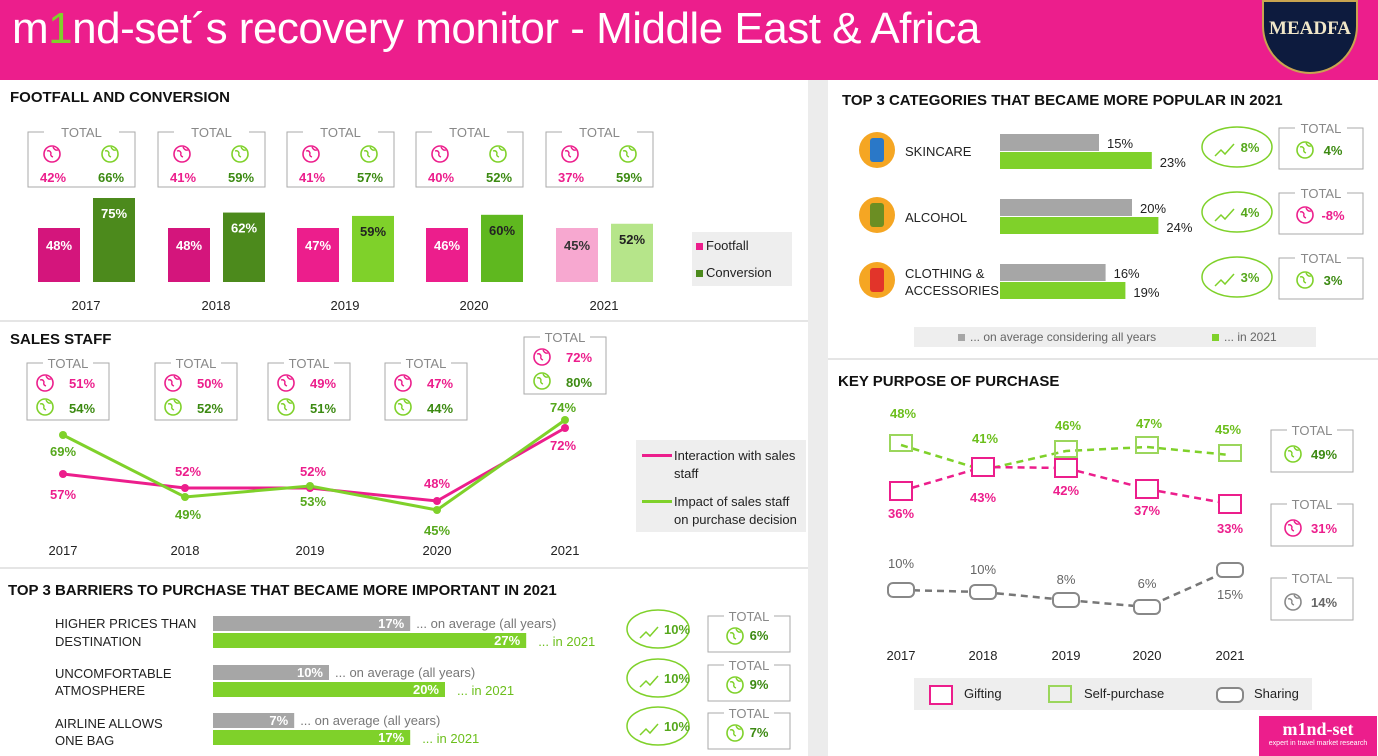 The width and height of the screenshot is (1378, 756). What do you see at coordinates (1333, 215) in the screenshot?
I see `category-total-1: -8%` at bounding box center [1333, 215].